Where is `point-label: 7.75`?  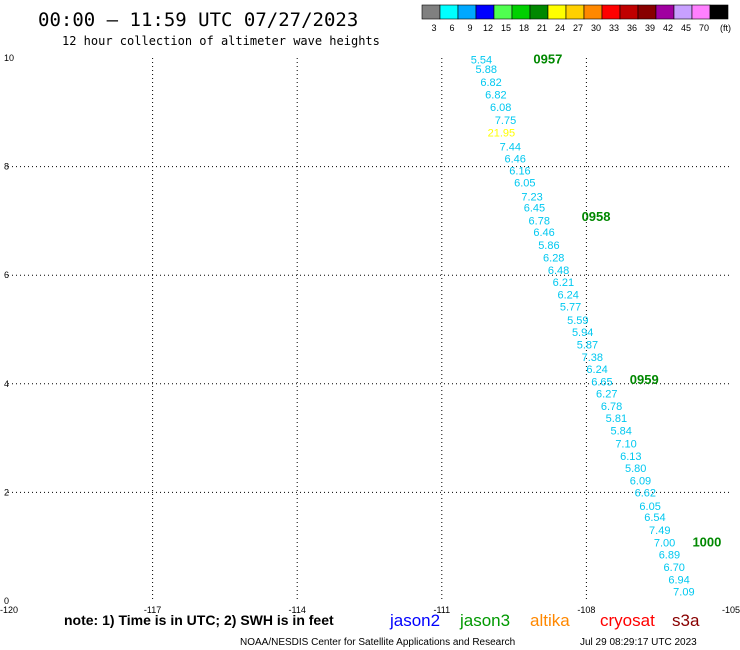
point-label: 7.75 is located at coordinates (505, 121).